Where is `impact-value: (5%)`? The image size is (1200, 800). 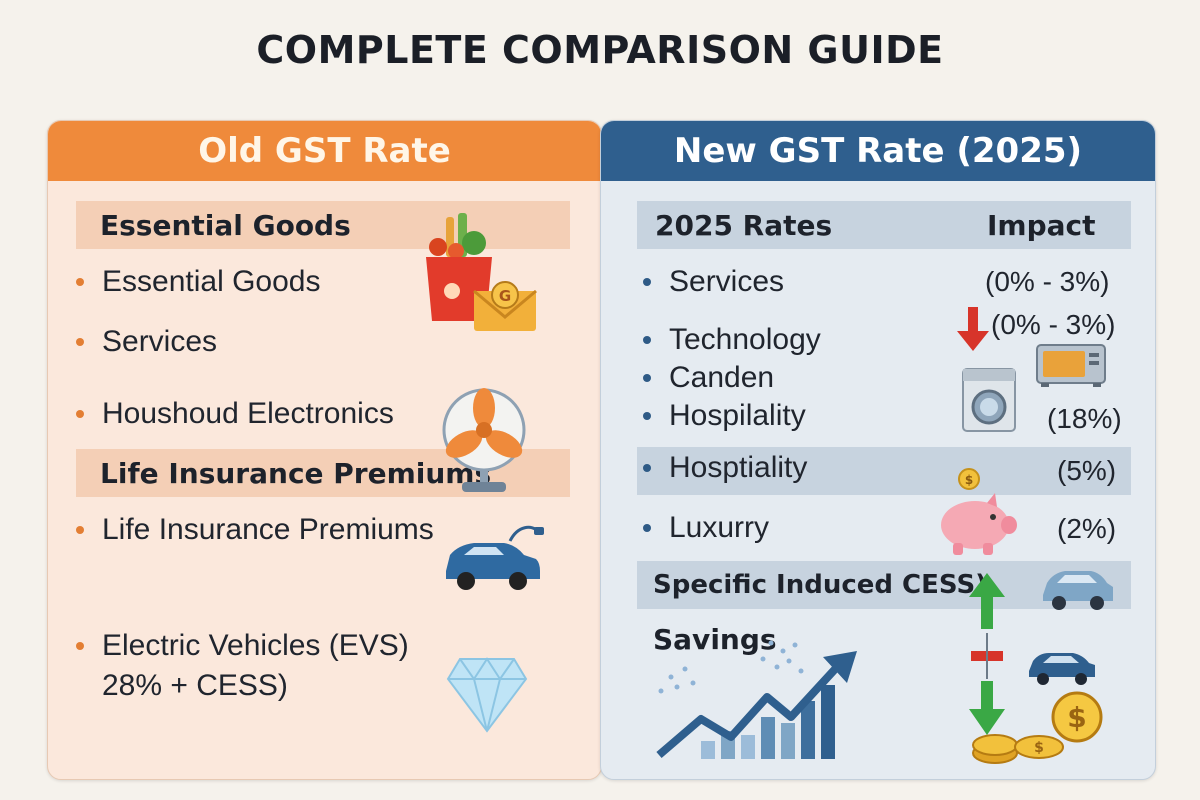 impact-value: (5%) is located at coordinates (1087, 470).